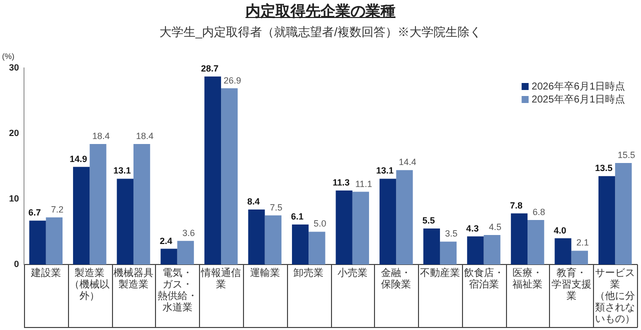 Image resolution: width=641 pixels, height=330 pixels. I want to click on data-label: 5.0, so click(320, 223).